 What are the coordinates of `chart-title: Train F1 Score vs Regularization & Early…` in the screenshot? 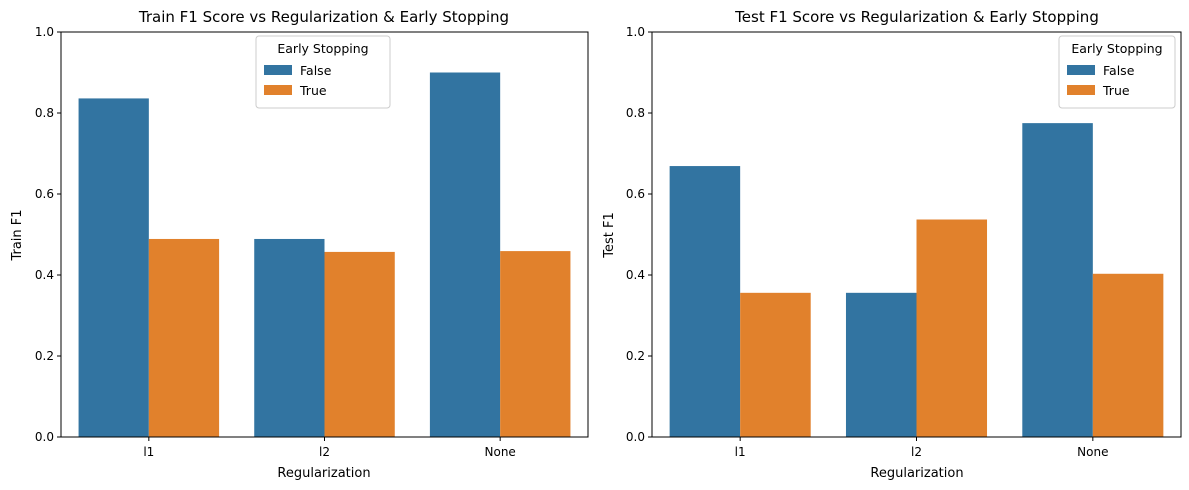 It's located at (323, 17).